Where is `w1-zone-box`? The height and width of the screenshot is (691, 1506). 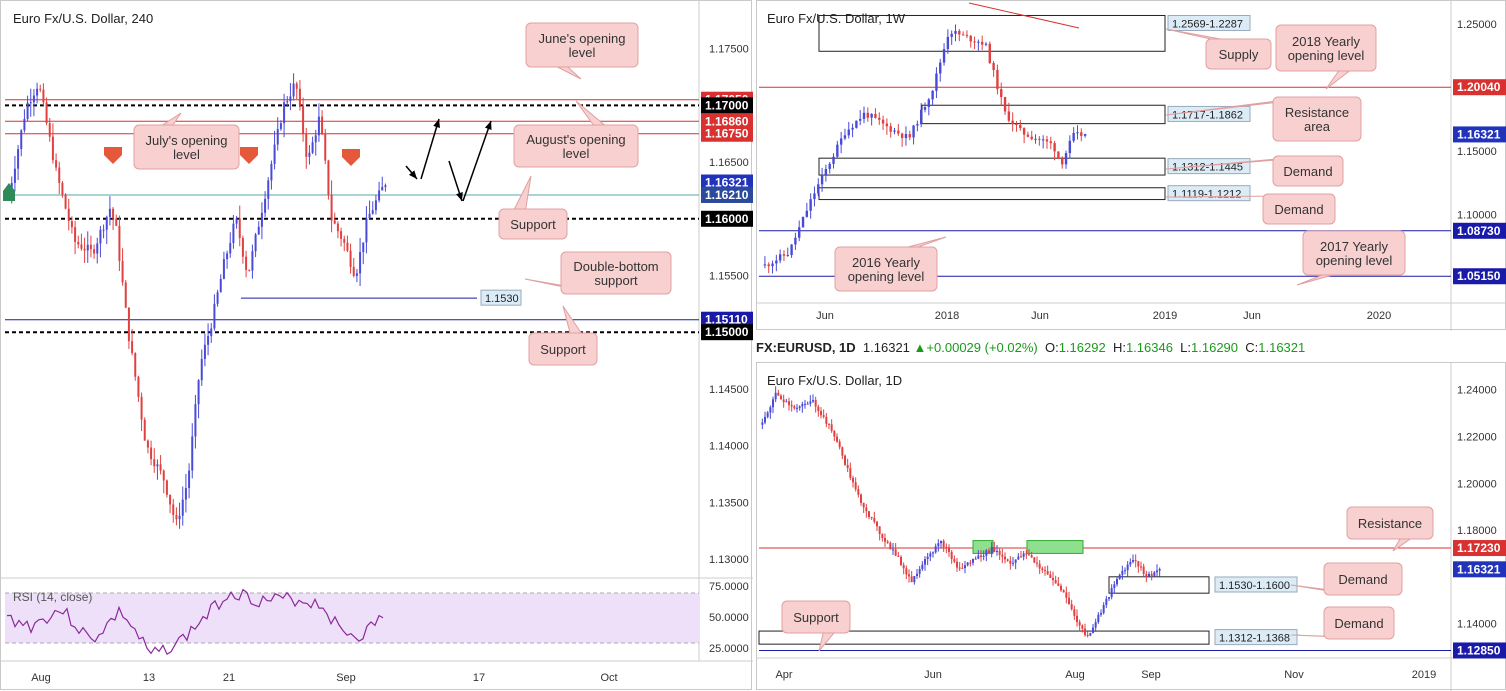
w1-zone-box is located at coordinates (992, 194).